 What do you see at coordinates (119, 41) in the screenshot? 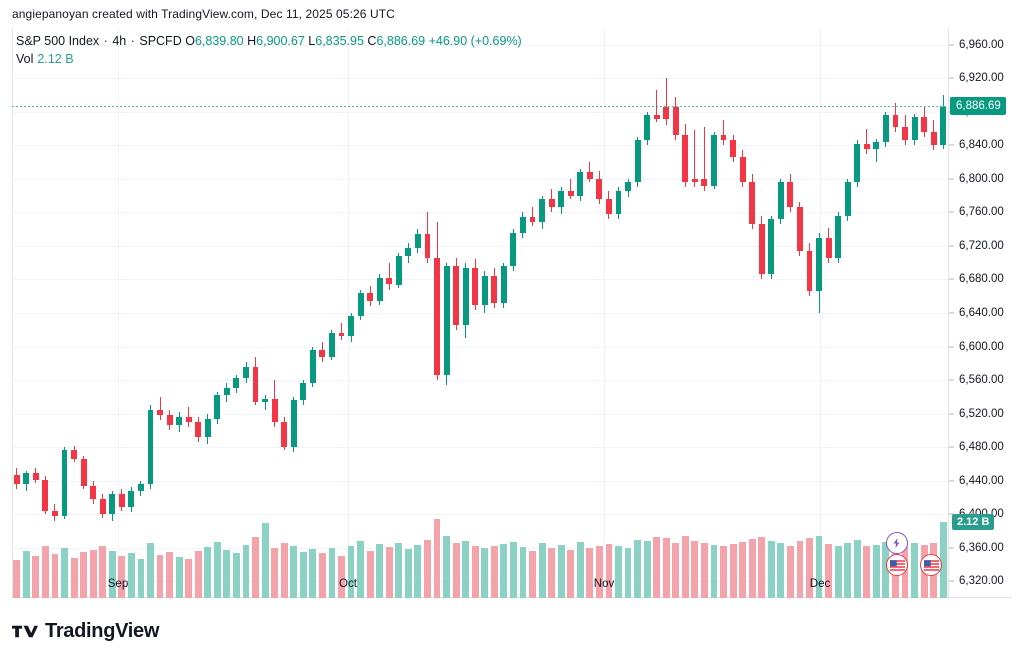
I see `legend-interval: 4h` at bounding box center [119, 41].